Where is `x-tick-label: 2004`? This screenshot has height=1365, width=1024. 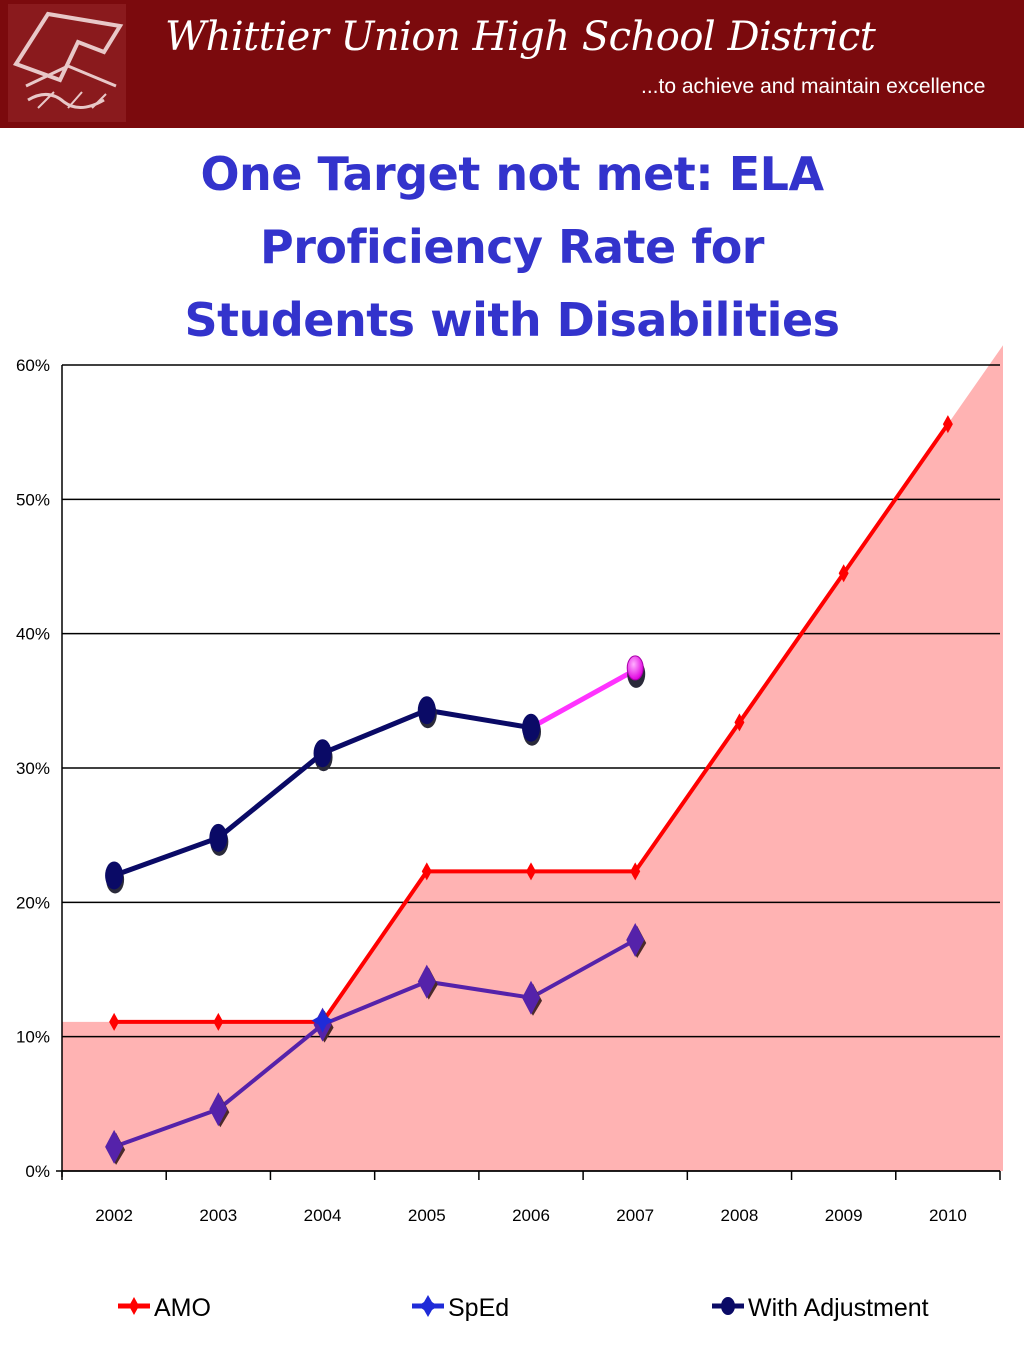 x-tick-label: 2004 is located at coordinates (323, 1215).